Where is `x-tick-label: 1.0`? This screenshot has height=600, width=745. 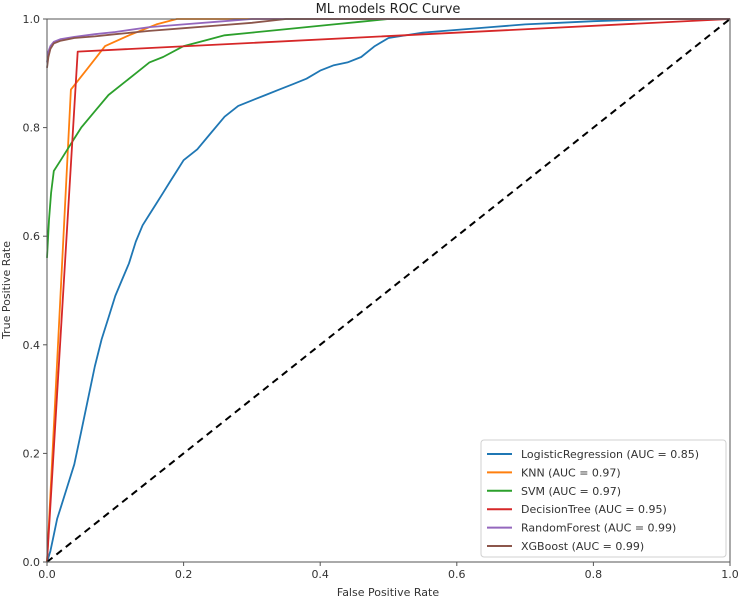 x-tick-label: 1.0 is located at coordinates (730, 574).